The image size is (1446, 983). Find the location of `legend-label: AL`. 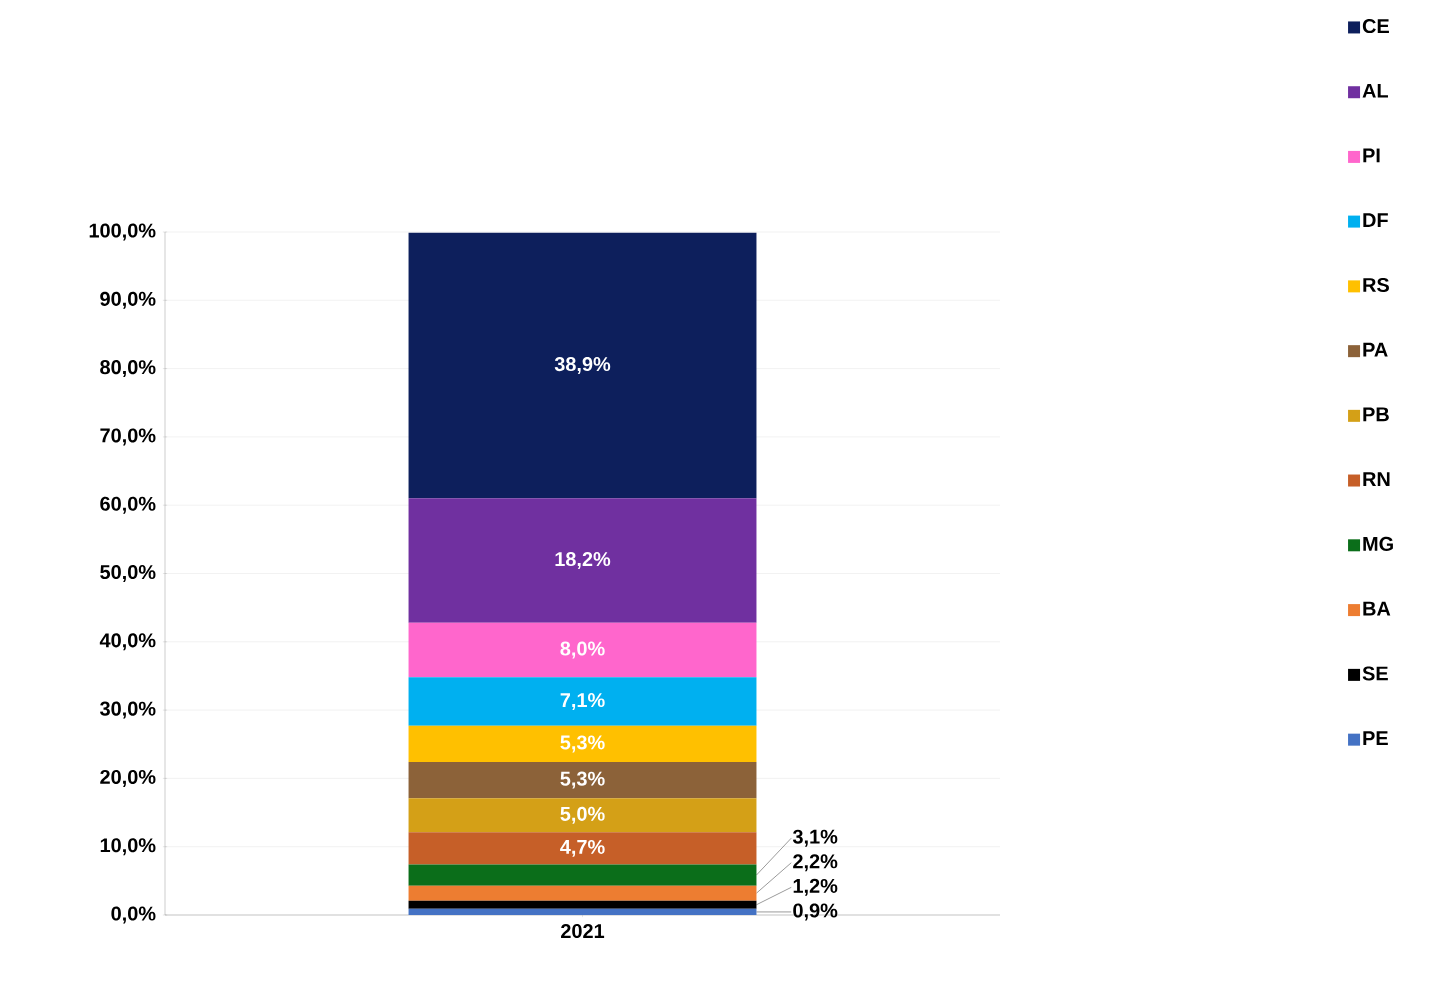

legend-label: AL is located at coordinates (1375, 90).